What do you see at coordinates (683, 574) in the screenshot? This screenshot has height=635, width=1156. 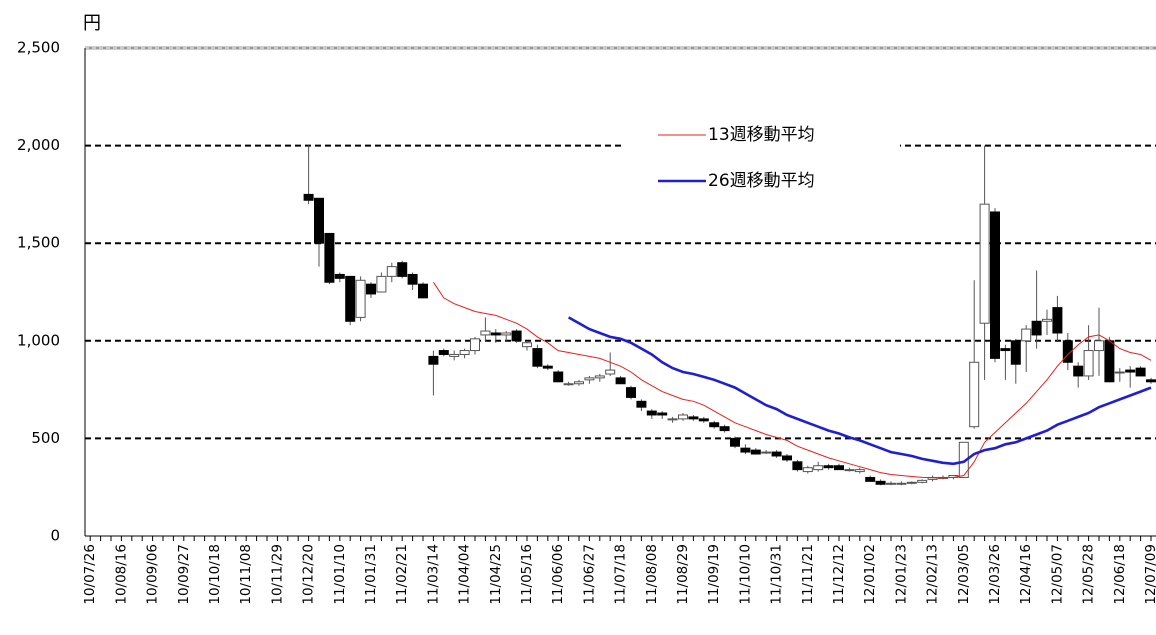 I see `x-tick-label: 11/08/29` at bounding box center [683, 574].